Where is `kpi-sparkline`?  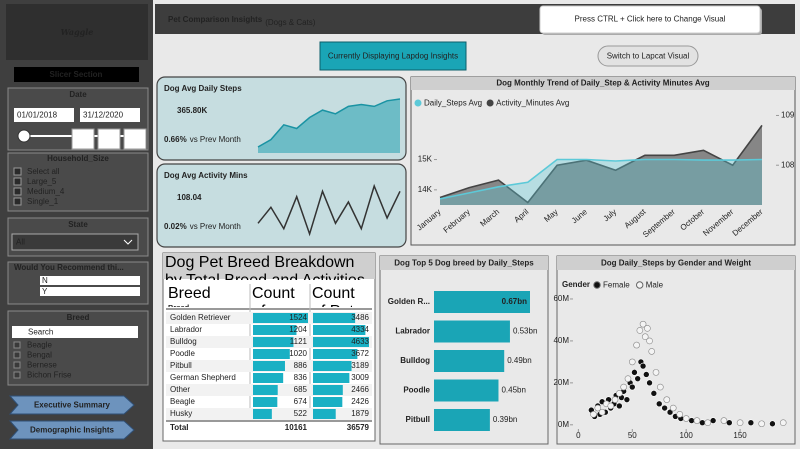
kpi-sparkline is located at coordinates (329, 210).